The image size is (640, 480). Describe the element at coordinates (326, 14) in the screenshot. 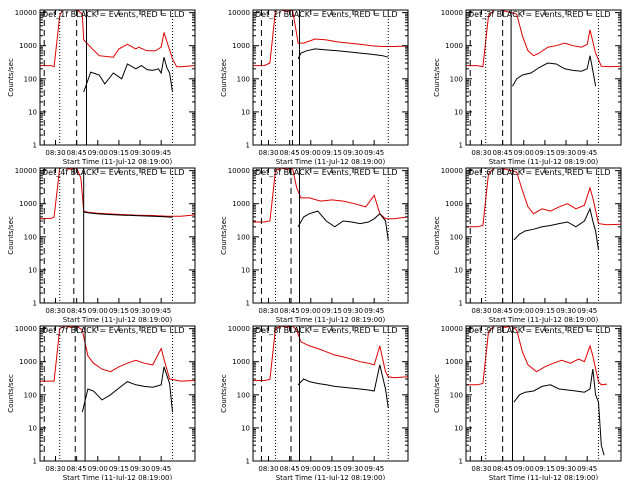

I see `panel-title: Det_2f BLACK = Events, RED = LLD` at that location.